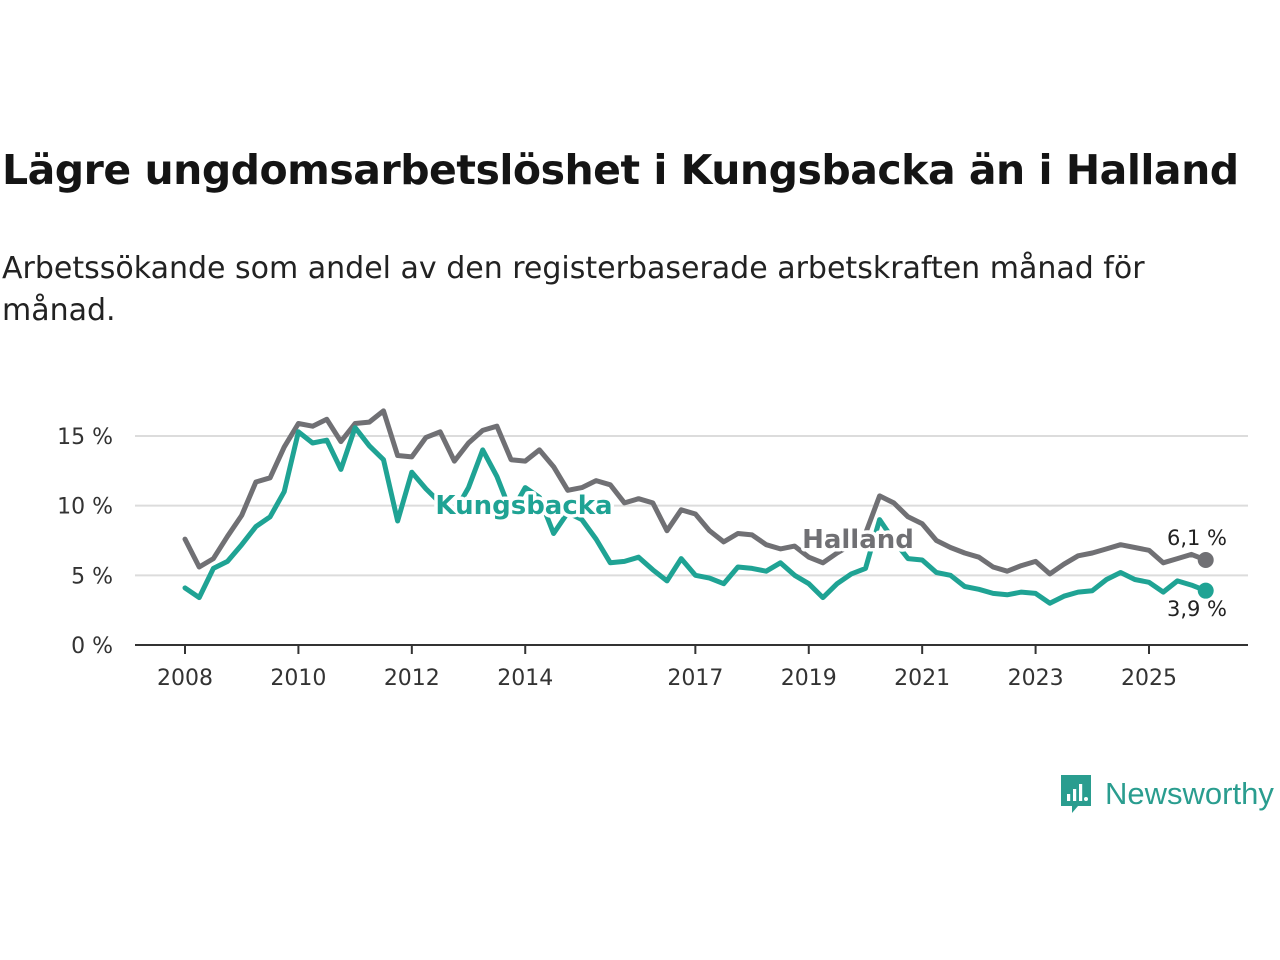 The image size is (1280, 960). What do you see at coordinates (809, 678) in the screenshot?
I see `x-tick-label: 2019` at bounding box center [809, 678].